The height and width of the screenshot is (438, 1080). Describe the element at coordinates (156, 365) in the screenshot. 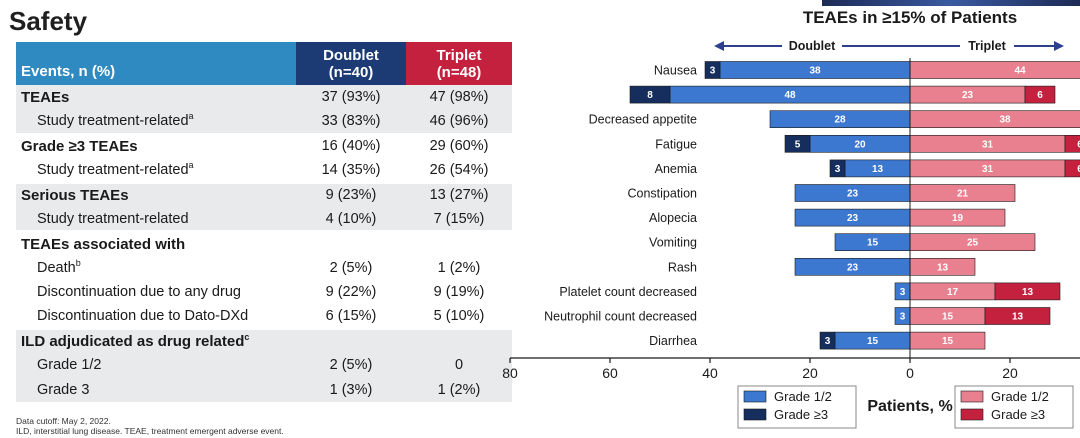

I see `row-label: Grade 1/2` at that location.